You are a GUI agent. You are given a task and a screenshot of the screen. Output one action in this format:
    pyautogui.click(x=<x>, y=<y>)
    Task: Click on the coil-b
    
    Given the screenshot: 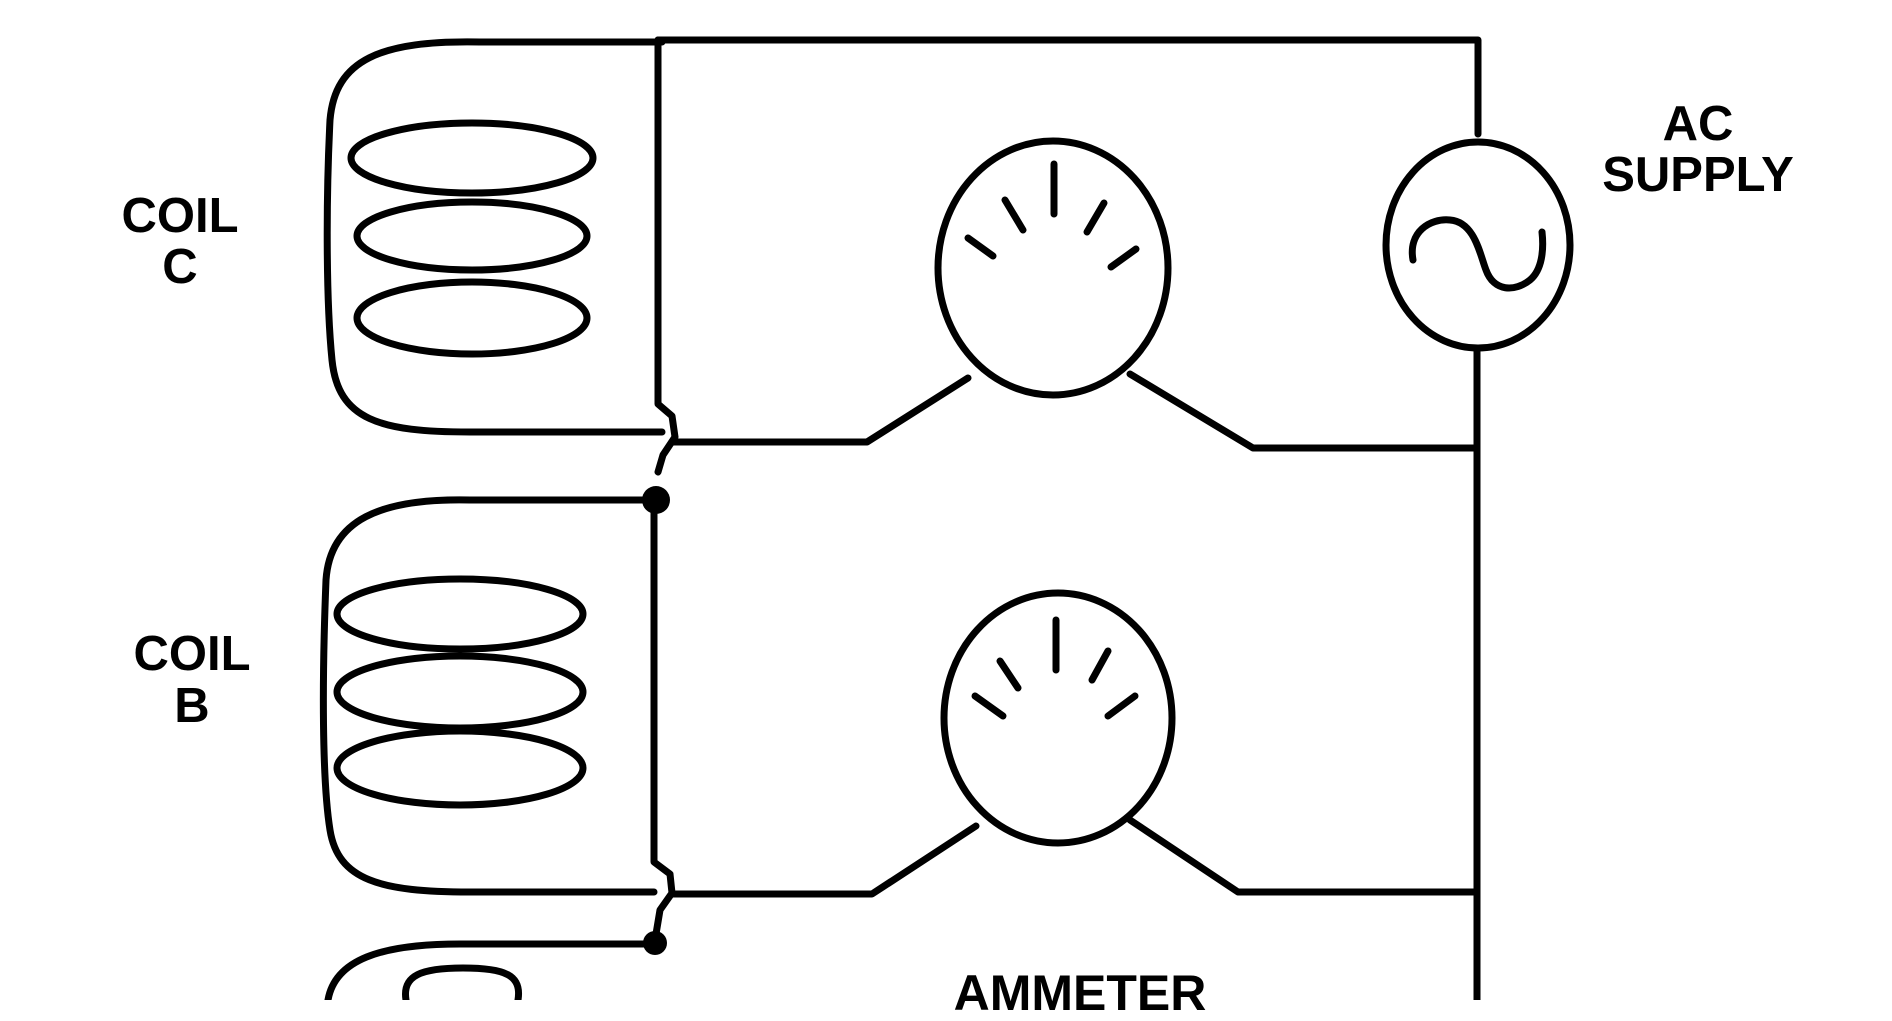 What is the action you would take?
    pyautogui.click(x=488, y=696)
    